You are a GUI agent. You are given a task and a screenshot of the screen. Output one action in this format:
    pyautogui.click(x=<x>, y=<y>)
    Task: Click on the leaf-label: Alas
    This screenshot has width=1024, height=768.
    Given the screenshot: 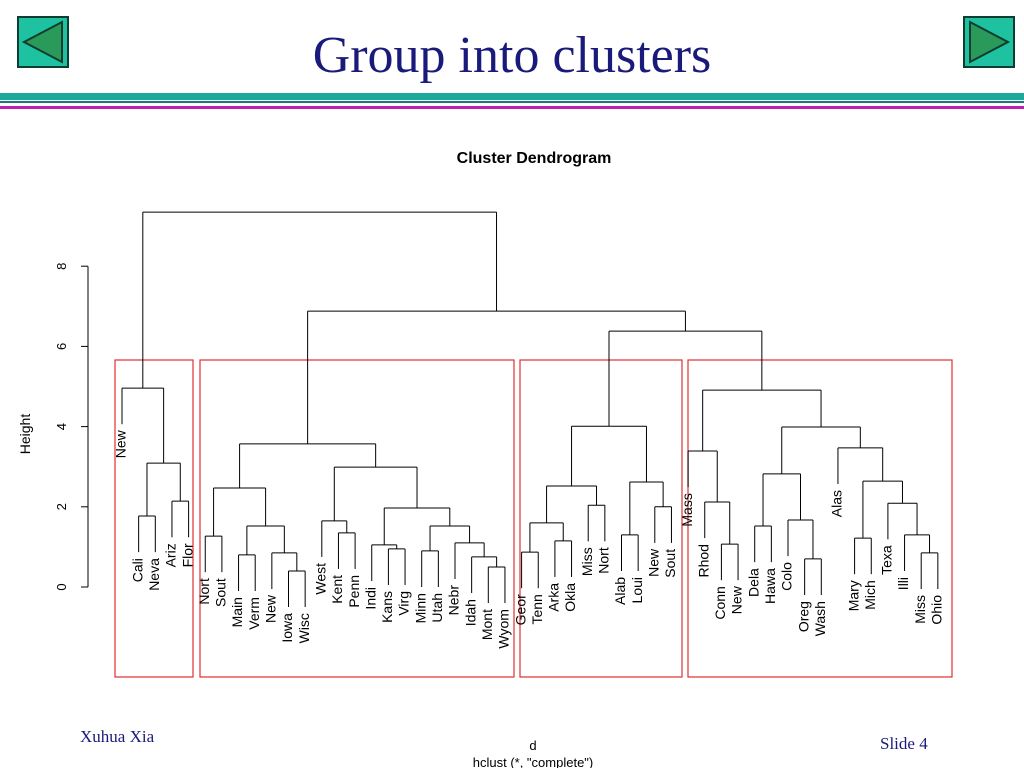 What is the action you would take?
    pyautogui.click(x=837, y=503)
    